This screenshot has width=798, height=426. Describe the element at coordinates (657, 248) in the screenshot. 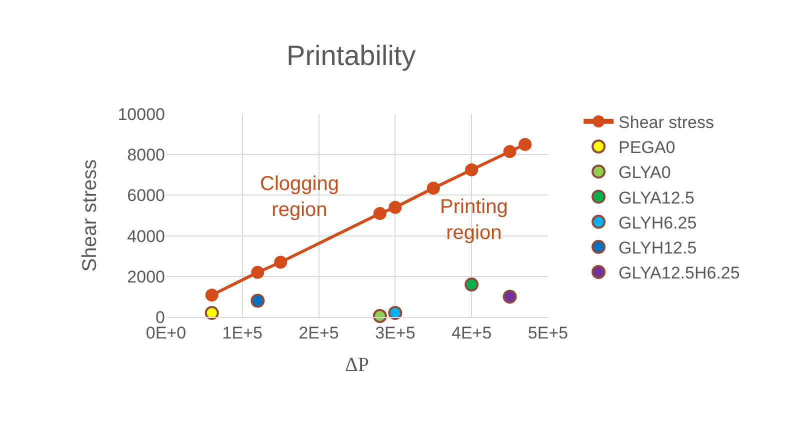

I see `legend-label: GLYH12.5` at that location.